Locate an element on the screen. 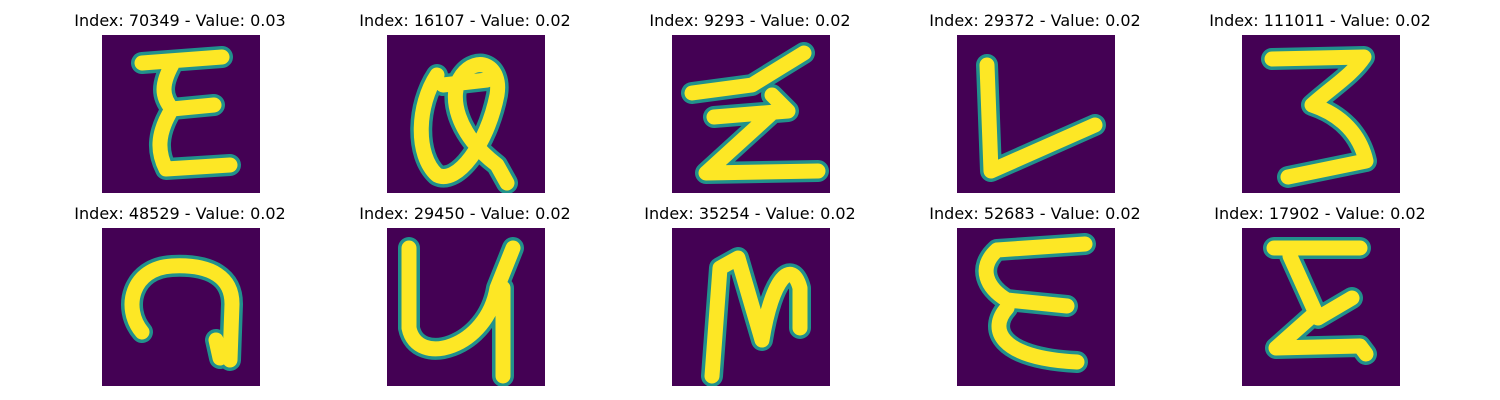  panel-title: Index: 111011 - Value: 0.02 is located at coordinates (1320, 20).